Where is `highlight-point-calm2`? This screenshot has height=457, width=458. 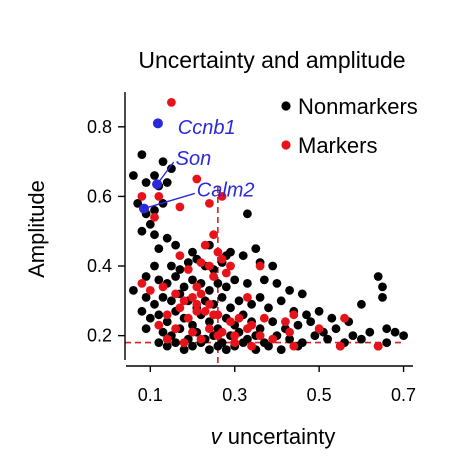
highlight-point-calm2 is located at coordinates (143, 208).